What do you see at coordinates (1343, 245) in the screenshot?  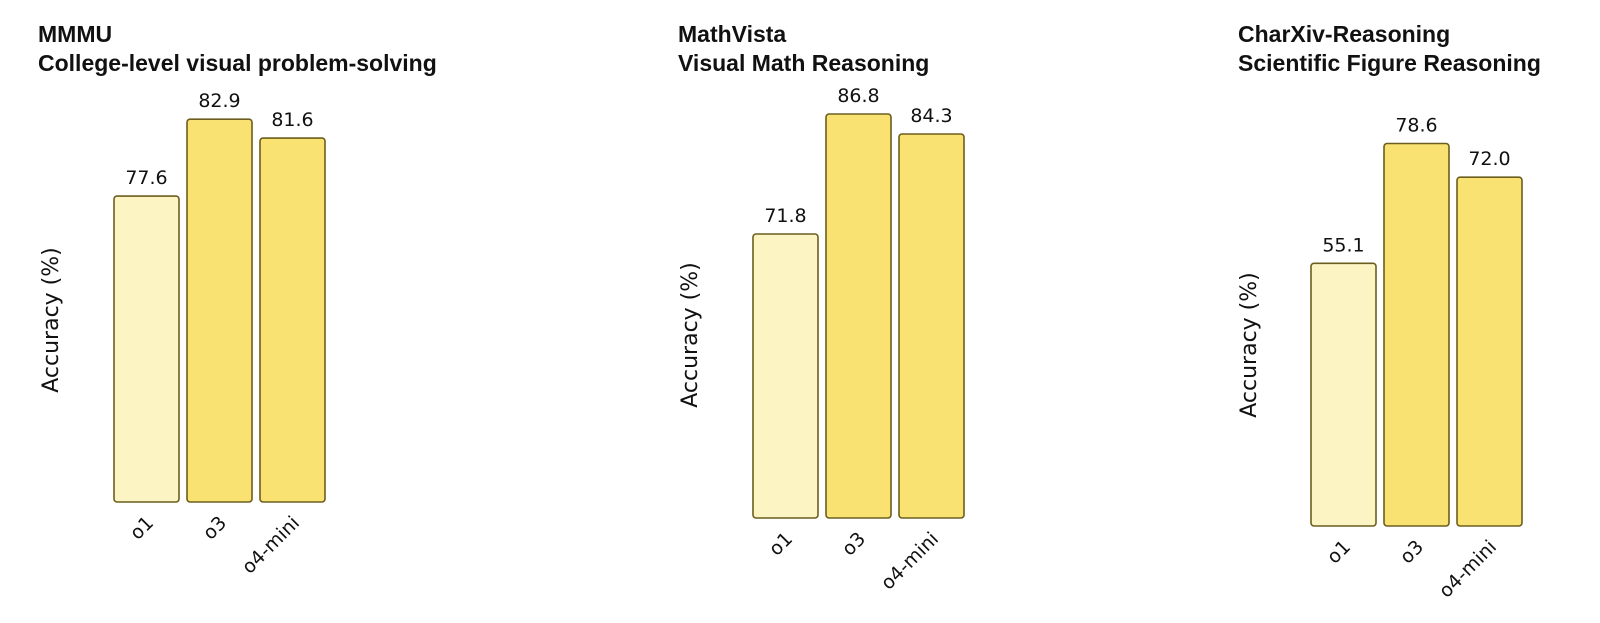 I see `data-label: 55.1` at bounding box center [1343, 245].